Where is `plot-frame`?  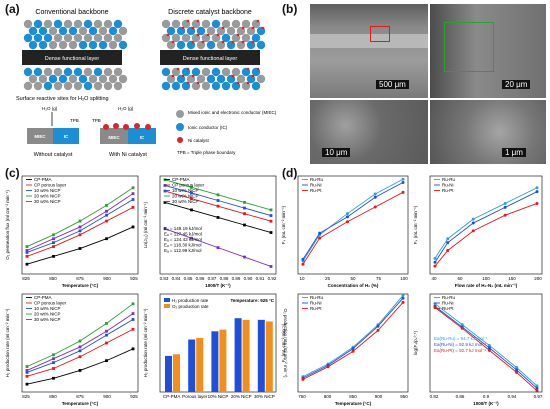 plot-frame is located at coordinates (353, 343).